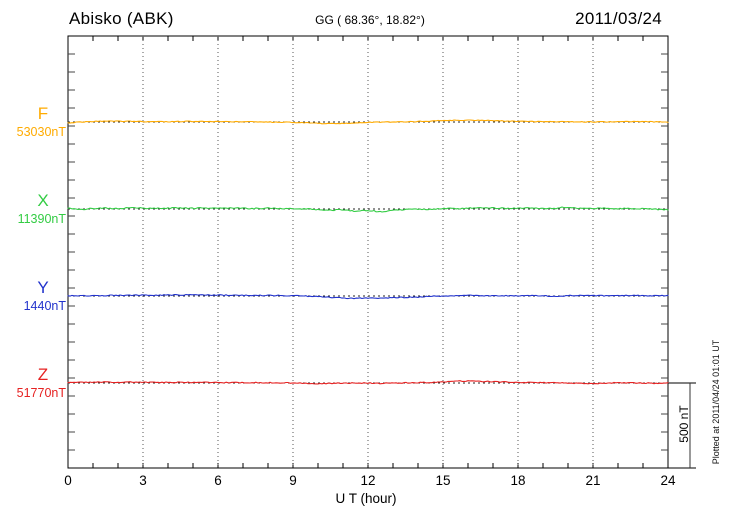  I want to click on trace-baseline-value-X: 11390nT, so click(41, 219).